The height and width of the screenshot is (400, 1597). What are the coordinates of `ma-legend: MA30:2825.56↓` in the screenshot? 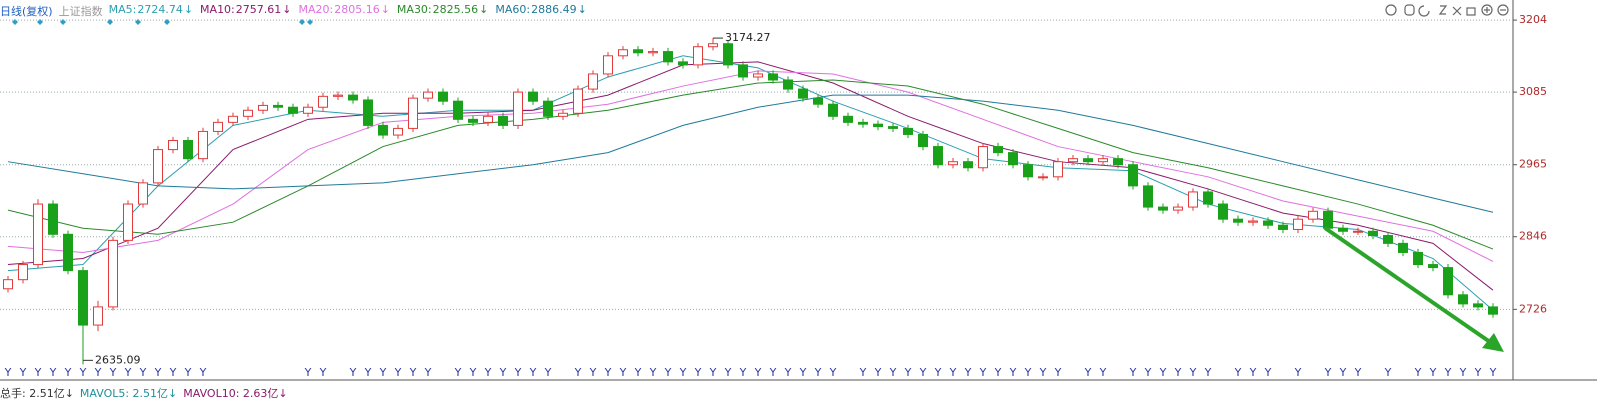 It's located at (443, 11).